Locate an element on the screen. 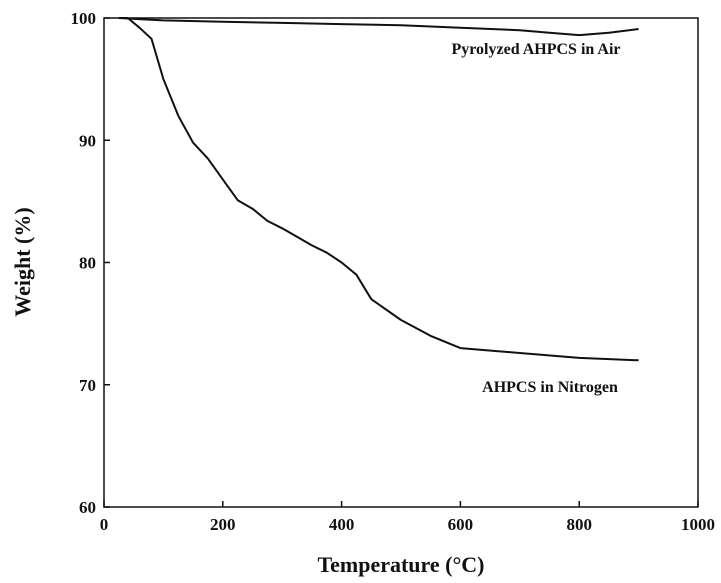 This screenshot has width=721, height=583. series-label-air: Pyrolyzed AHPCS in Air is located at coordinates (535, 49).